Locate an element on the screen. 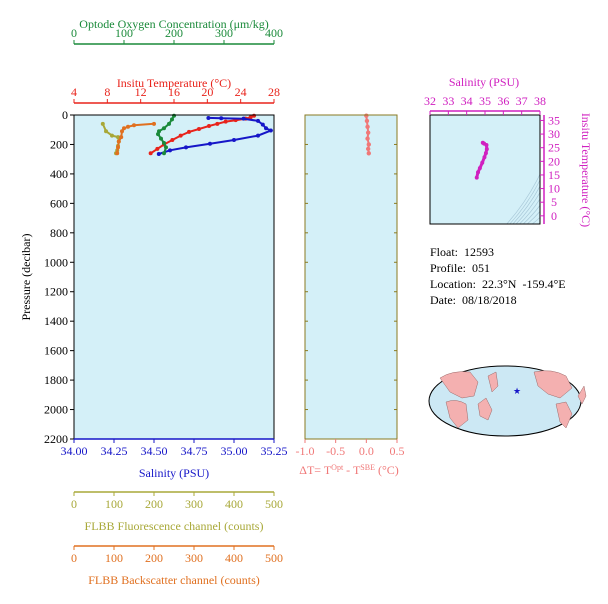  backscatter-tick-label: 400 is located at coordinates (234, 558).